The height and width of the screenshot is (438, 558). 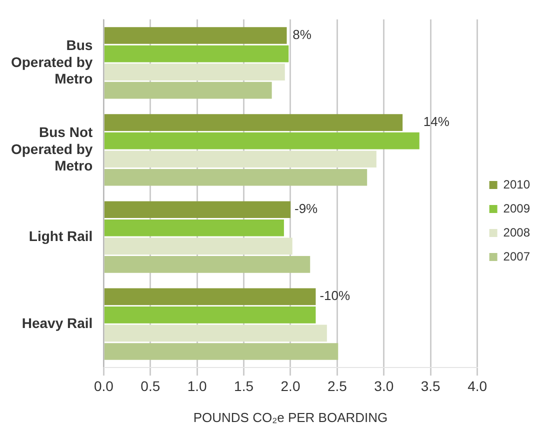 What do you see at coordinates (51, 61) in the screenshot?
I see `y-tick-label: Bus Operated by Metro` at bounding box center [51, 61].